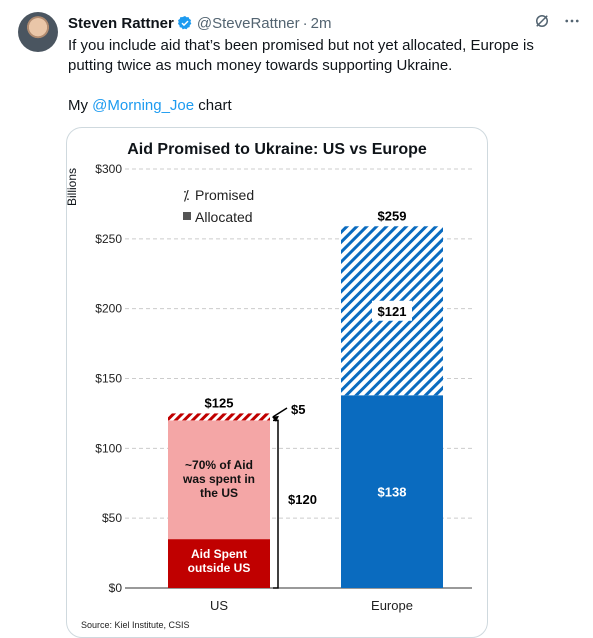 The image size is (593, 638). What do you see at coordinates (392, 605) in the screenshot?
I see `x-tick-label-europe: Europe` at bounding box center [392, 605].